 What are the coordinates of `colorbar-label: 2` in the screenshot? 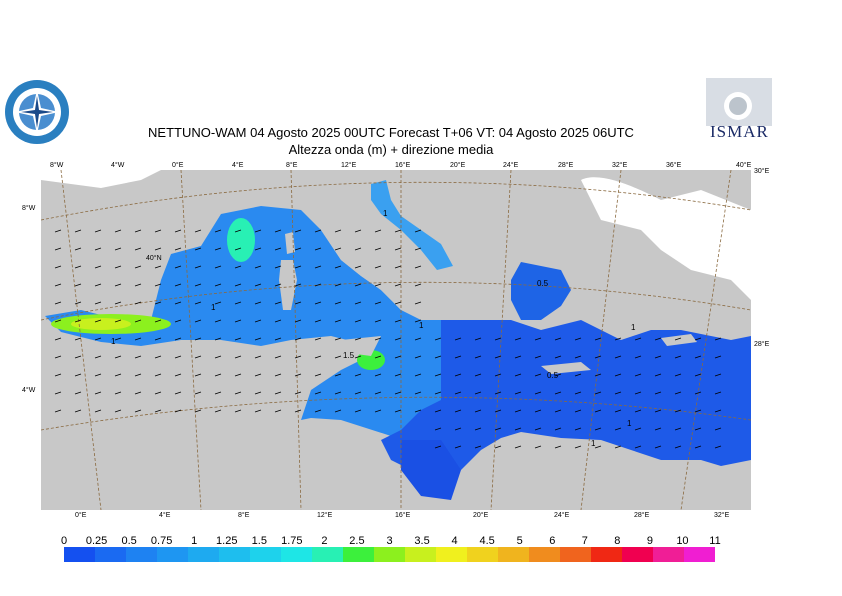 It's located at (324, 541).